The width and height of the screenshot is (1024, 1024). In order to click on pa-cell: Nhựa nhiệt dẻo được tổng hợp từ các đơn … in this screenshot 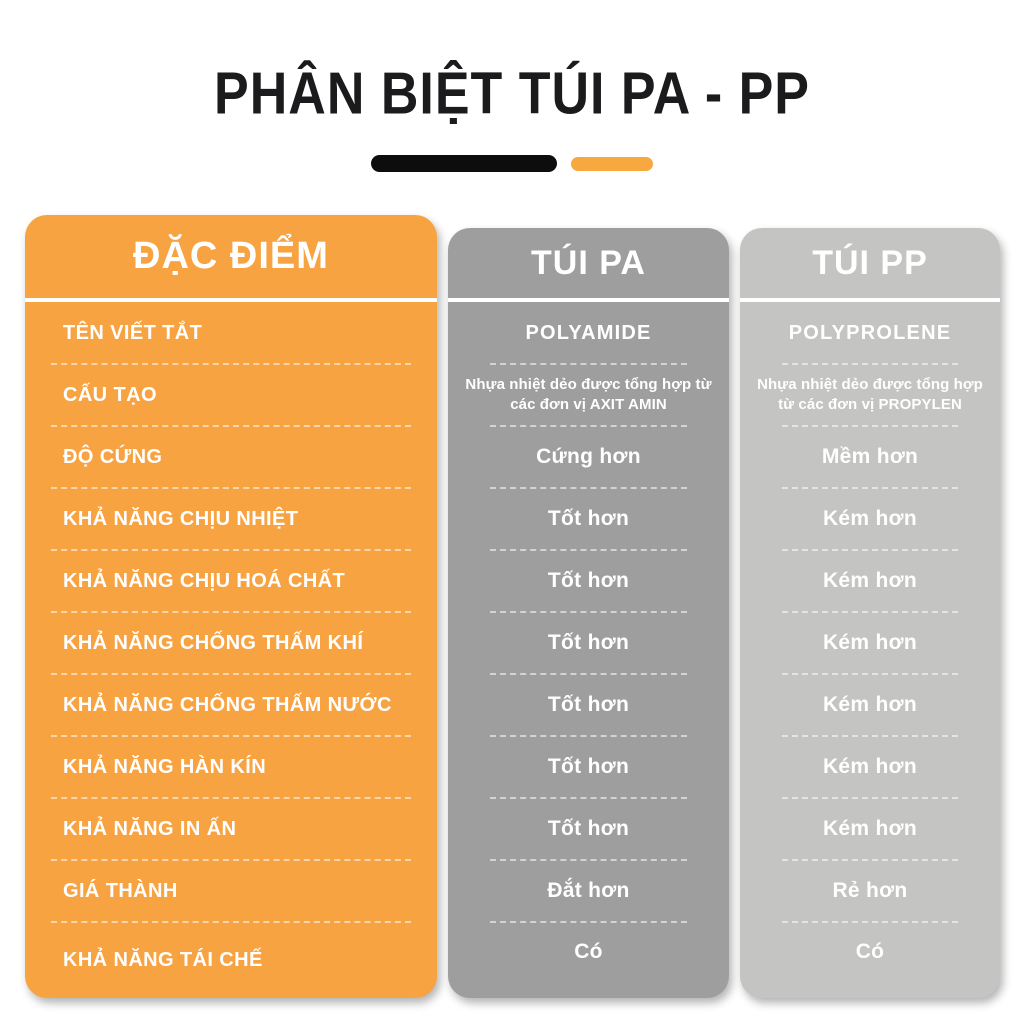, I will do `click(588, 395)`.